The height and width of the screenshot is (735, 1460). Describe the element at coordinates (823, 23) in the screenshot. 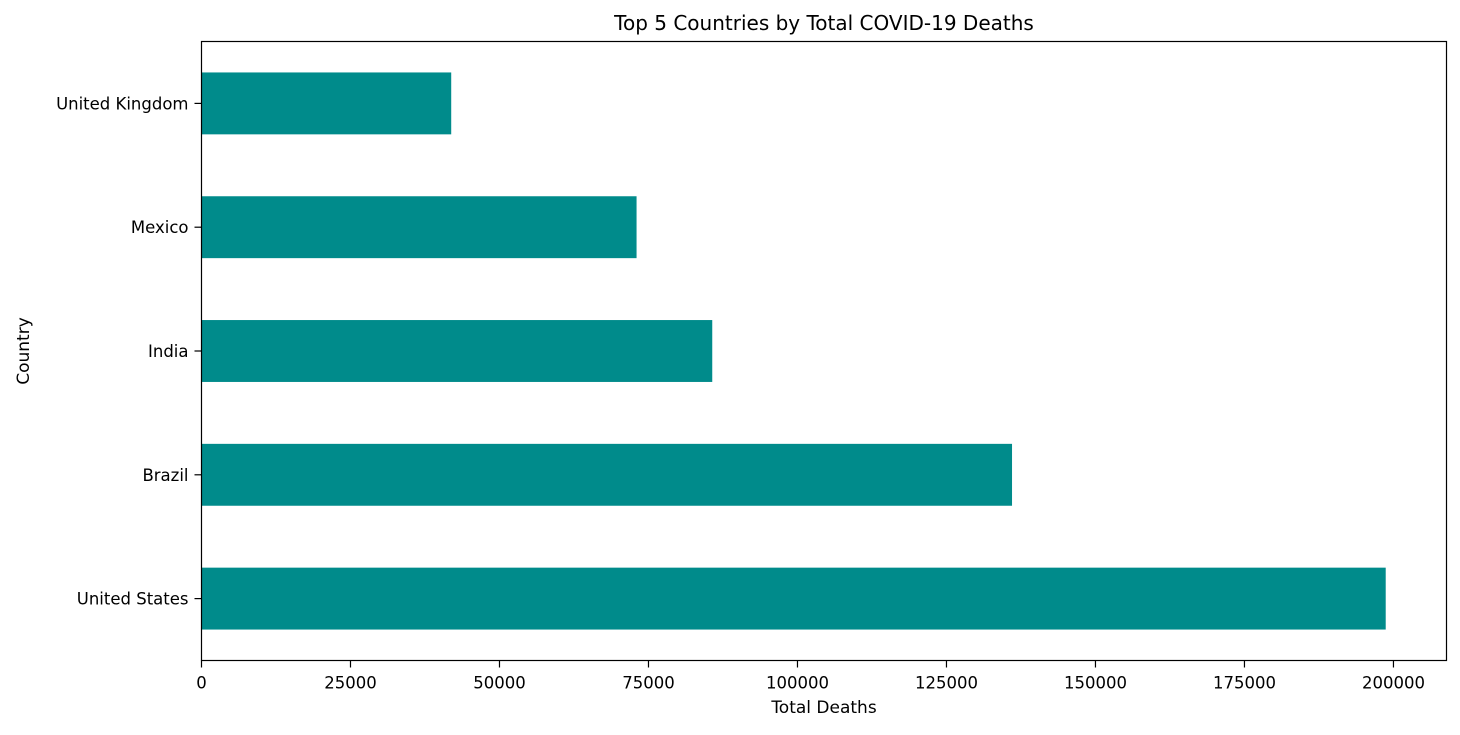

I see `chart-title: Top 5 Countries by Total COVID-19 Deaths` at that location.